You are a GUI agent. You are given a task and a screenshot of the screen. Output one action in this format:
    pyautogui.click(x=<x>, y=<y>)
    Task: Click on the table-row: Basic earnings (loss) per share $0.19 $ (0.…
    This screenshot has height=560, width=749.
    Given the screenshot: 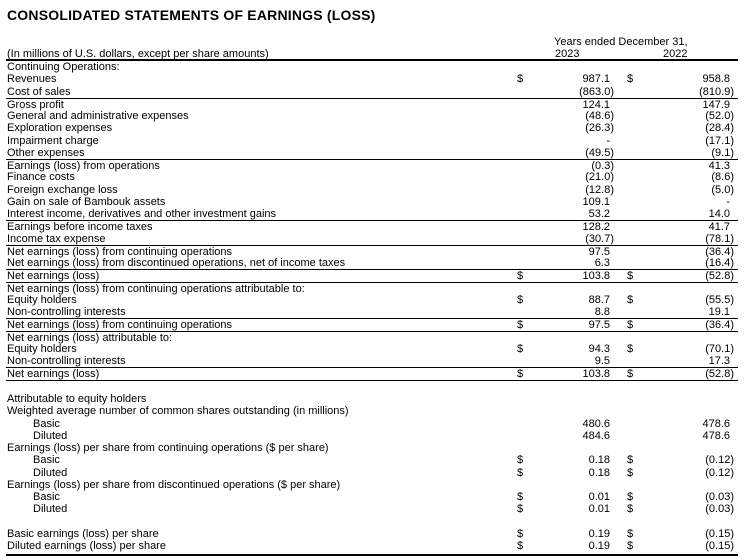 What is the action you would take?
    pyautogui.click(x=372, y=534)
    